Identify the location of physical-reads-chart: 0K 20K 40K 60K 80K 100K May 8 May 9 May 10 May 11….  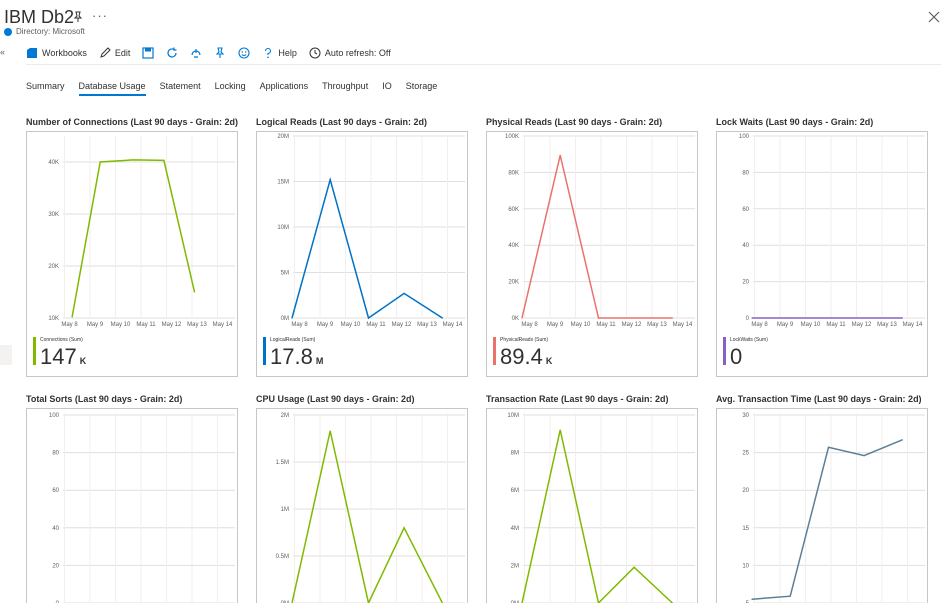
(600, 231).